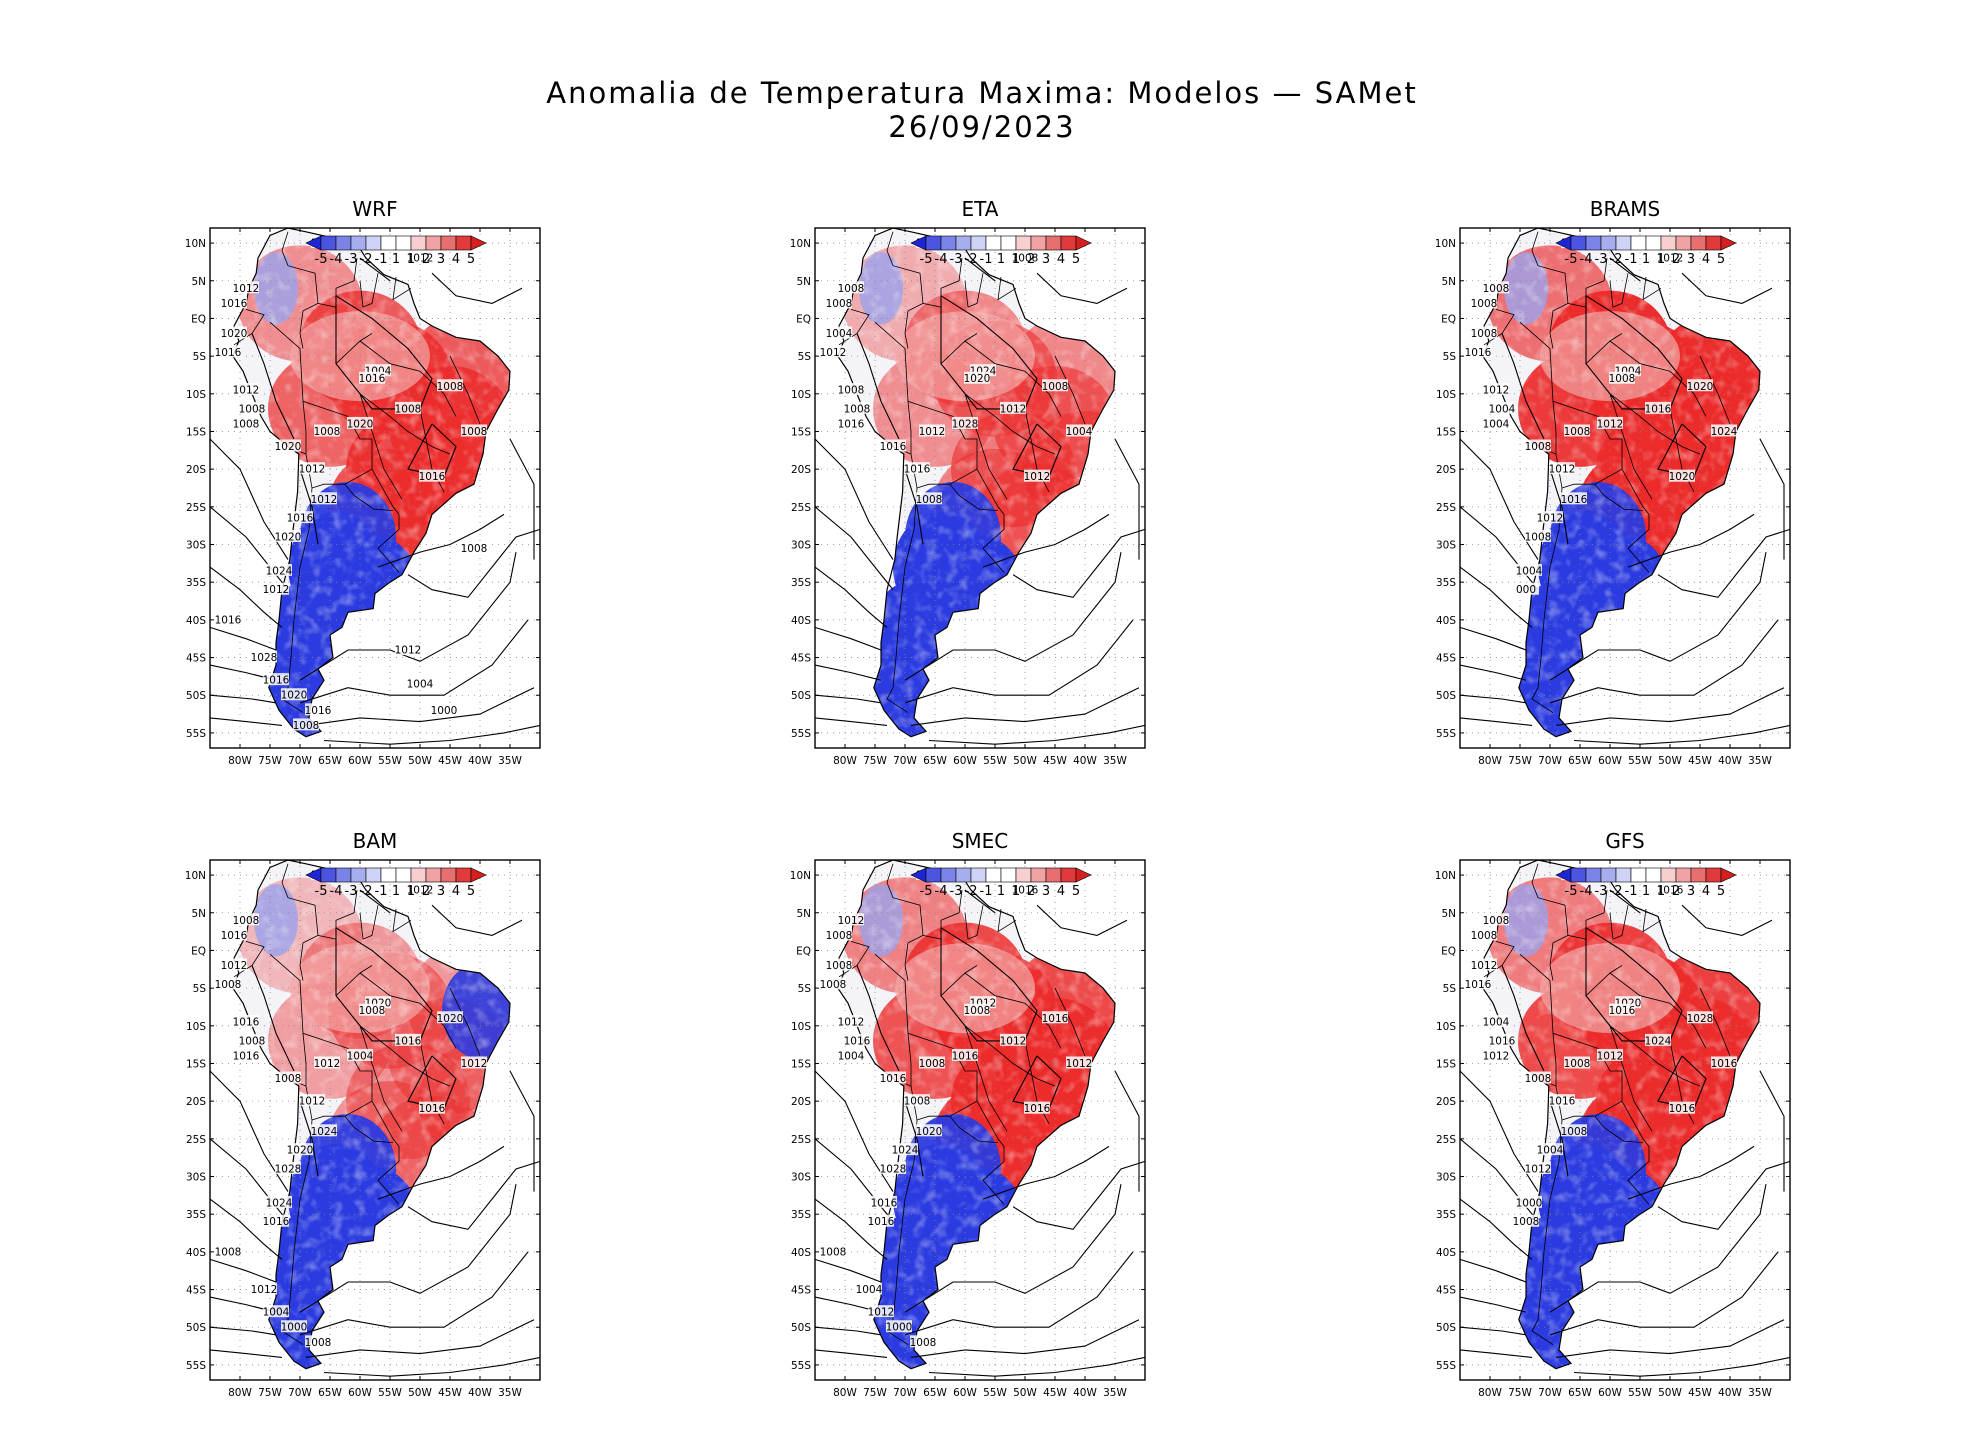 The width and height of the screenshot is (1964, 1436). What do you see at coordinates (196, 583) in the screenshot?
I see `lat-tick-label: 35S` at bounding box center [196, 583].